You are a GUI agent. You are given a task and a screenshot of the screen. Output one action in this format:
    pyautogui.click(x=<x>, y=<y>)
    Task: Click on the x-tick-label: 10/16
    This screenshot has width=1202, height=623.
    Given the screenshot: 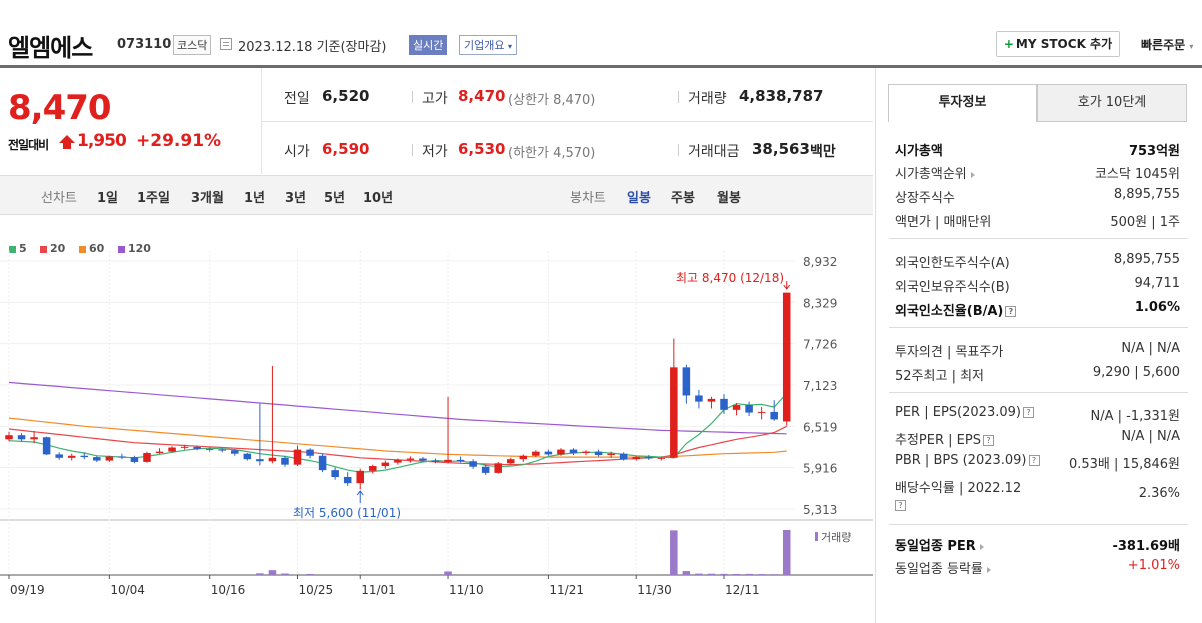 What is the action you would take?
    pyautogui.click(x=228, y=590)
    